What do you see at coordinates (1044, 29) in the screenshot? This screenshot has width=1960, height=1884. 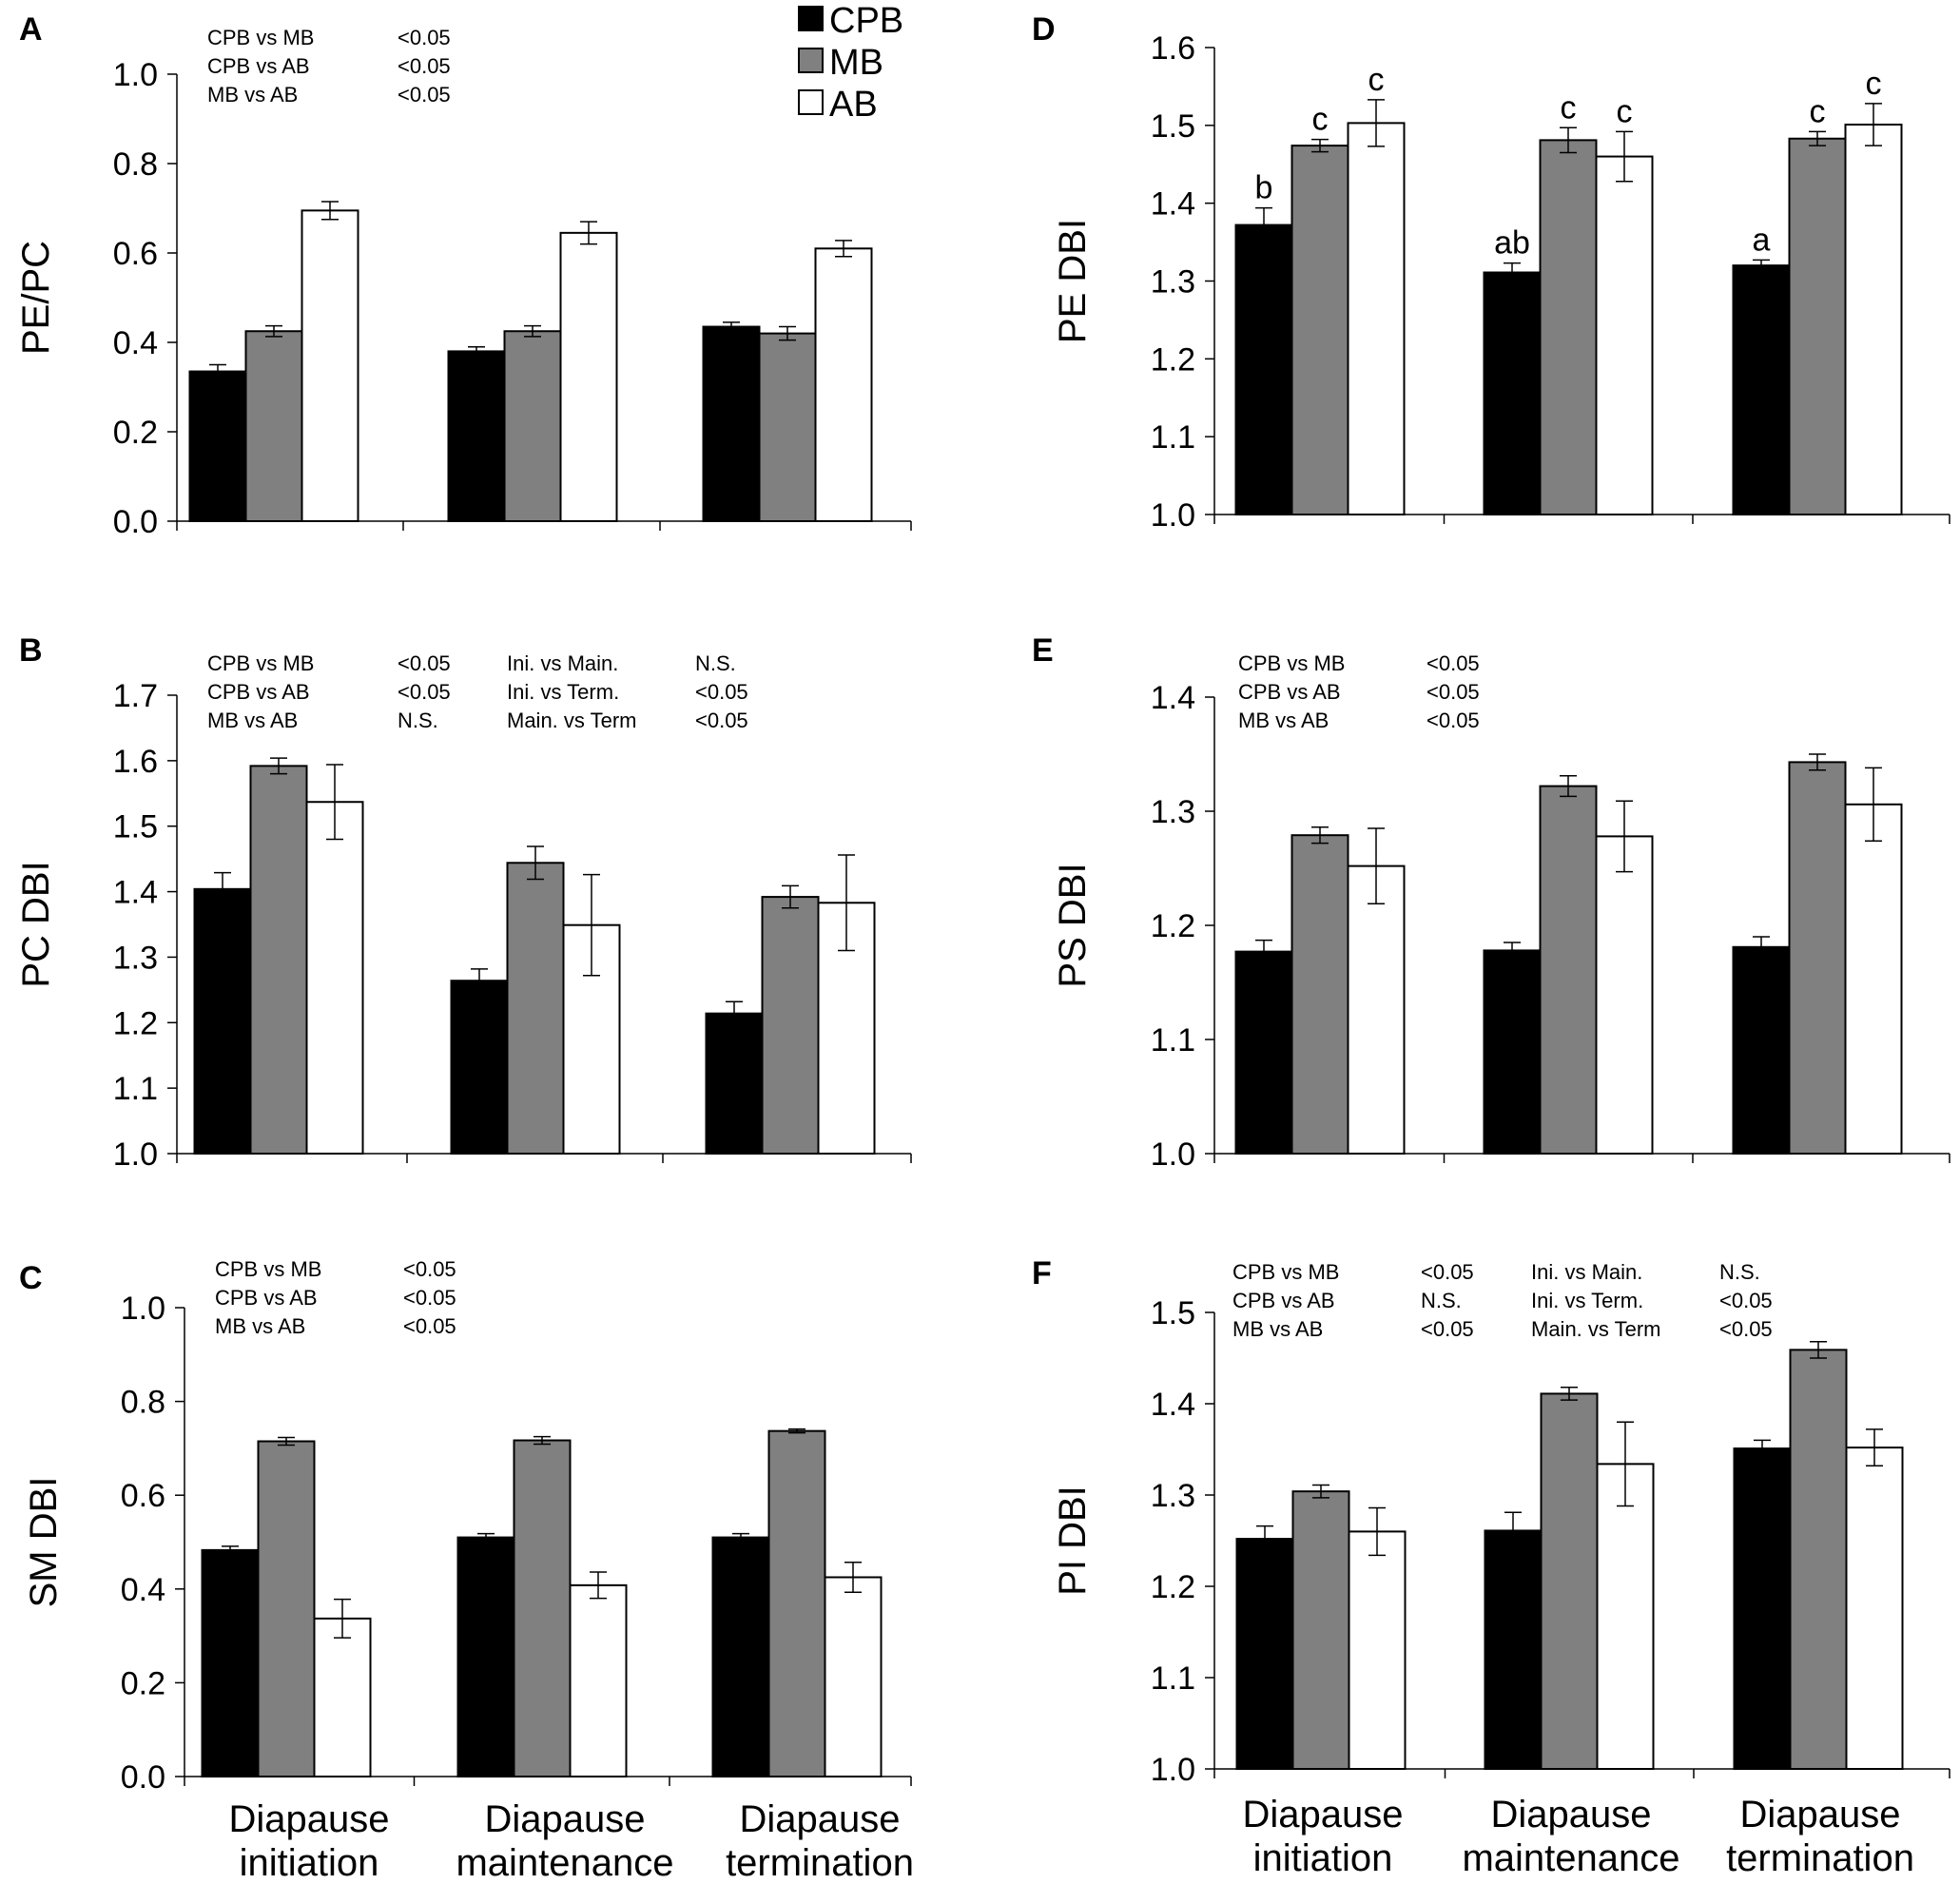 I see `panel-letter: D` at bounding box center [1044, 29].